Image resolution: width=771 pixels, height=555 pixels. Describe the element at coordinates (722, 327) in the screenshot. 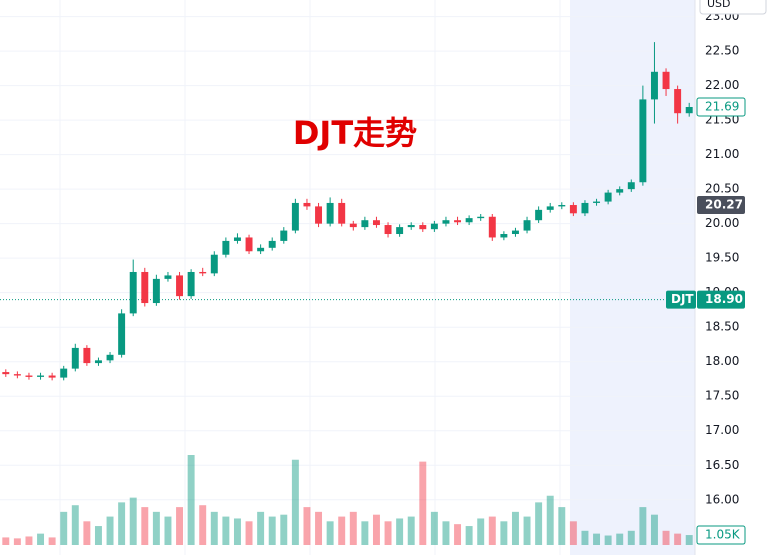

I see `y-tick-label: 18.50` at that location.